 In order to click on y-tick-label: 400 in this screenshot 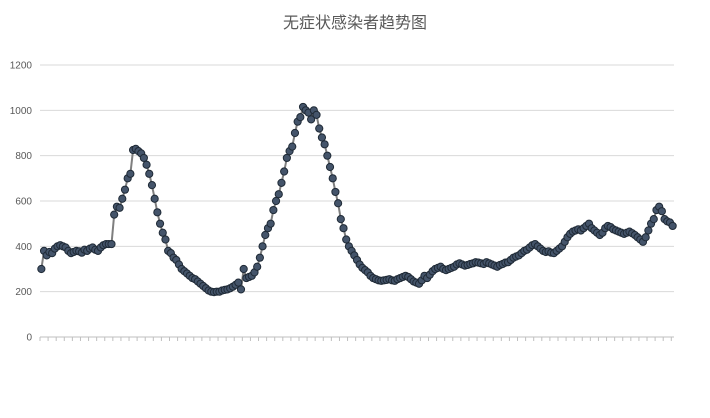, I will do `click(23, 247)`.